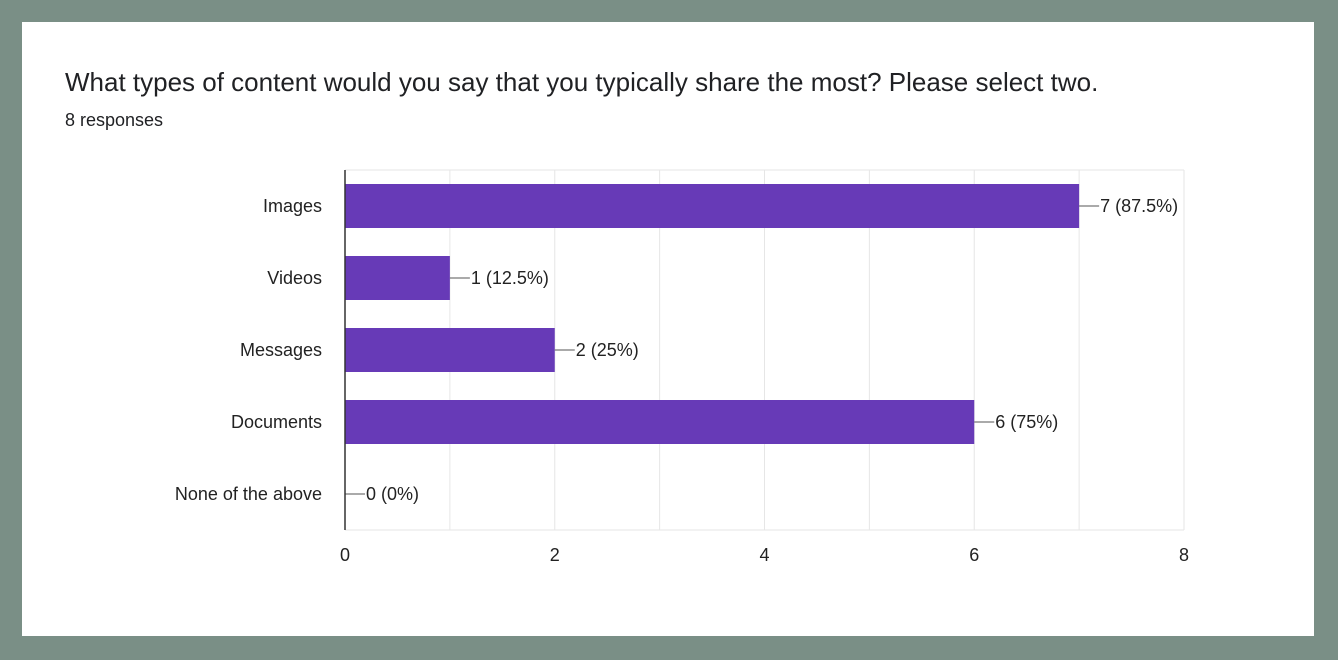 This screenshot has height=660, width=1338. Describe the element at coordinates (607, 350) in the screenshot. I see `data-label: 2 (25%)` at that location.